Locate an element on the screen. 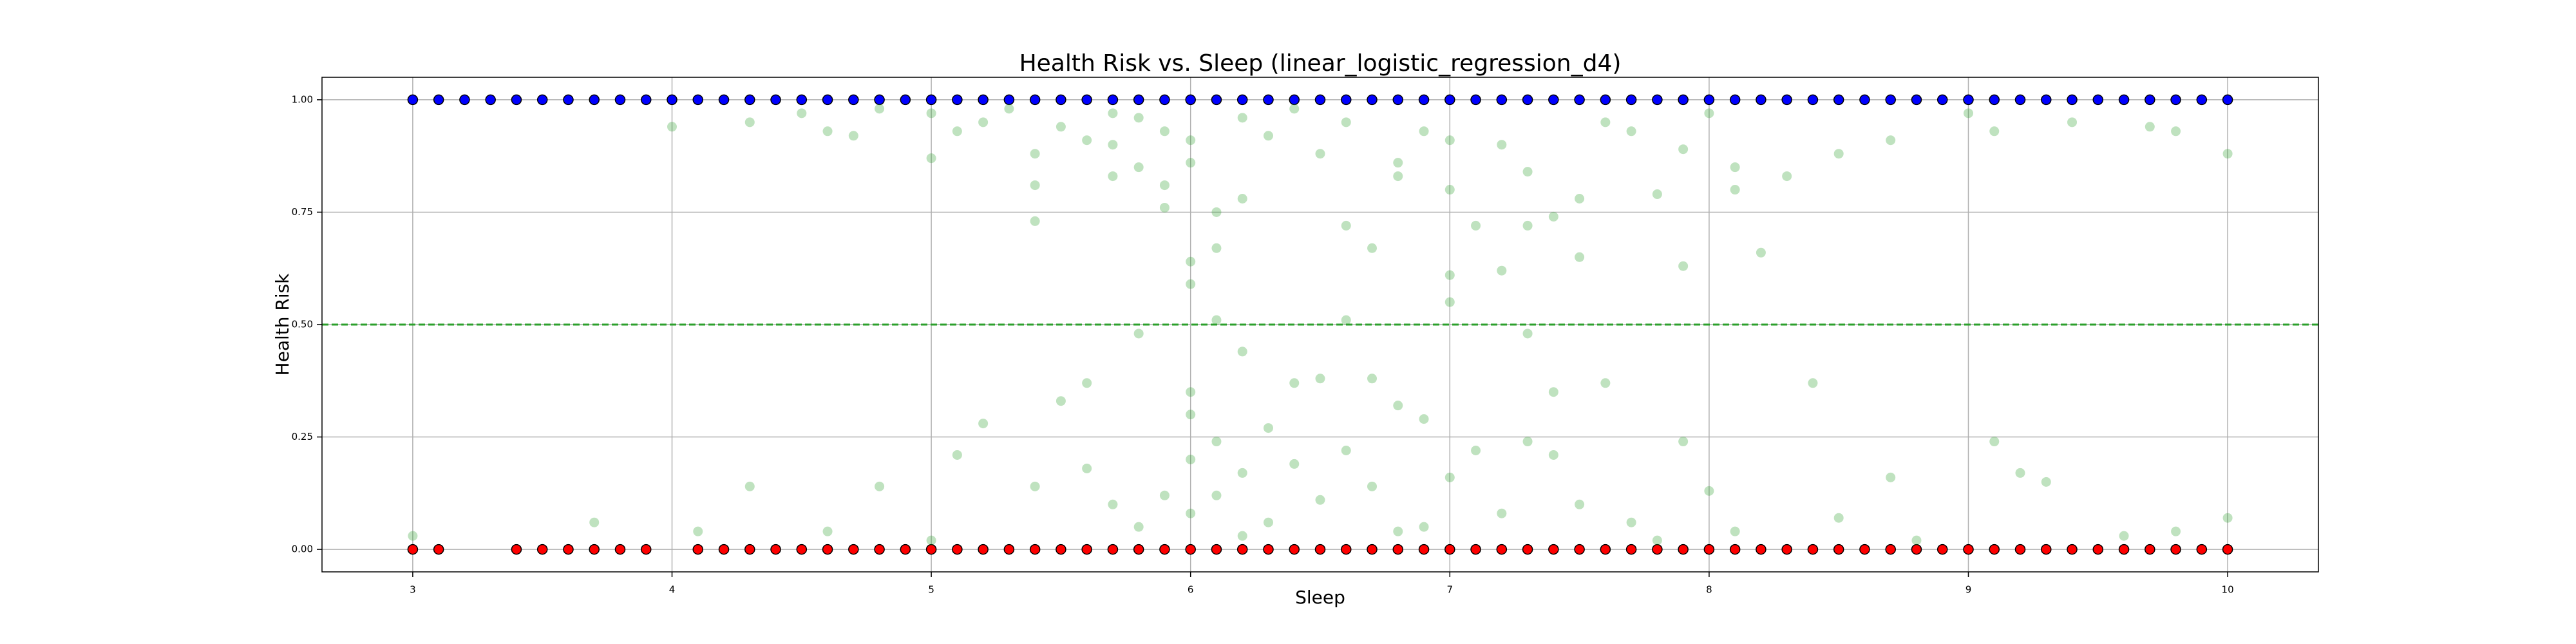 The image size is (2576, 644). x-tick-label: 10 is located at coordinates (2228, 590).